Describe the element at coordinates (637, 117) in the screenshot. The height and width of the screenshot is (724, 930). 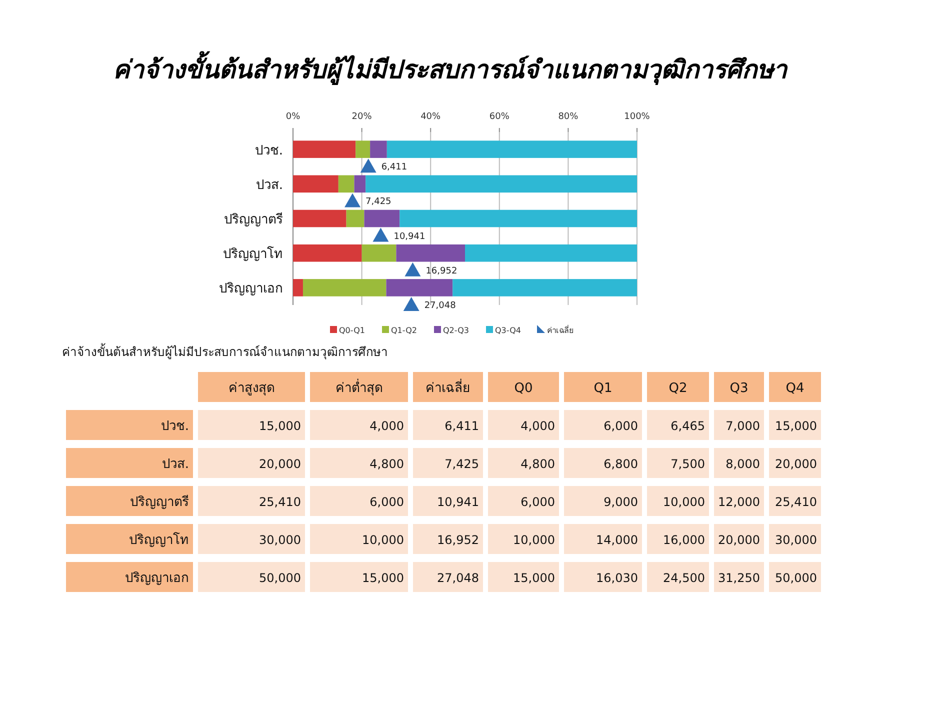
I see `x-tick-label: 100%` at that location.